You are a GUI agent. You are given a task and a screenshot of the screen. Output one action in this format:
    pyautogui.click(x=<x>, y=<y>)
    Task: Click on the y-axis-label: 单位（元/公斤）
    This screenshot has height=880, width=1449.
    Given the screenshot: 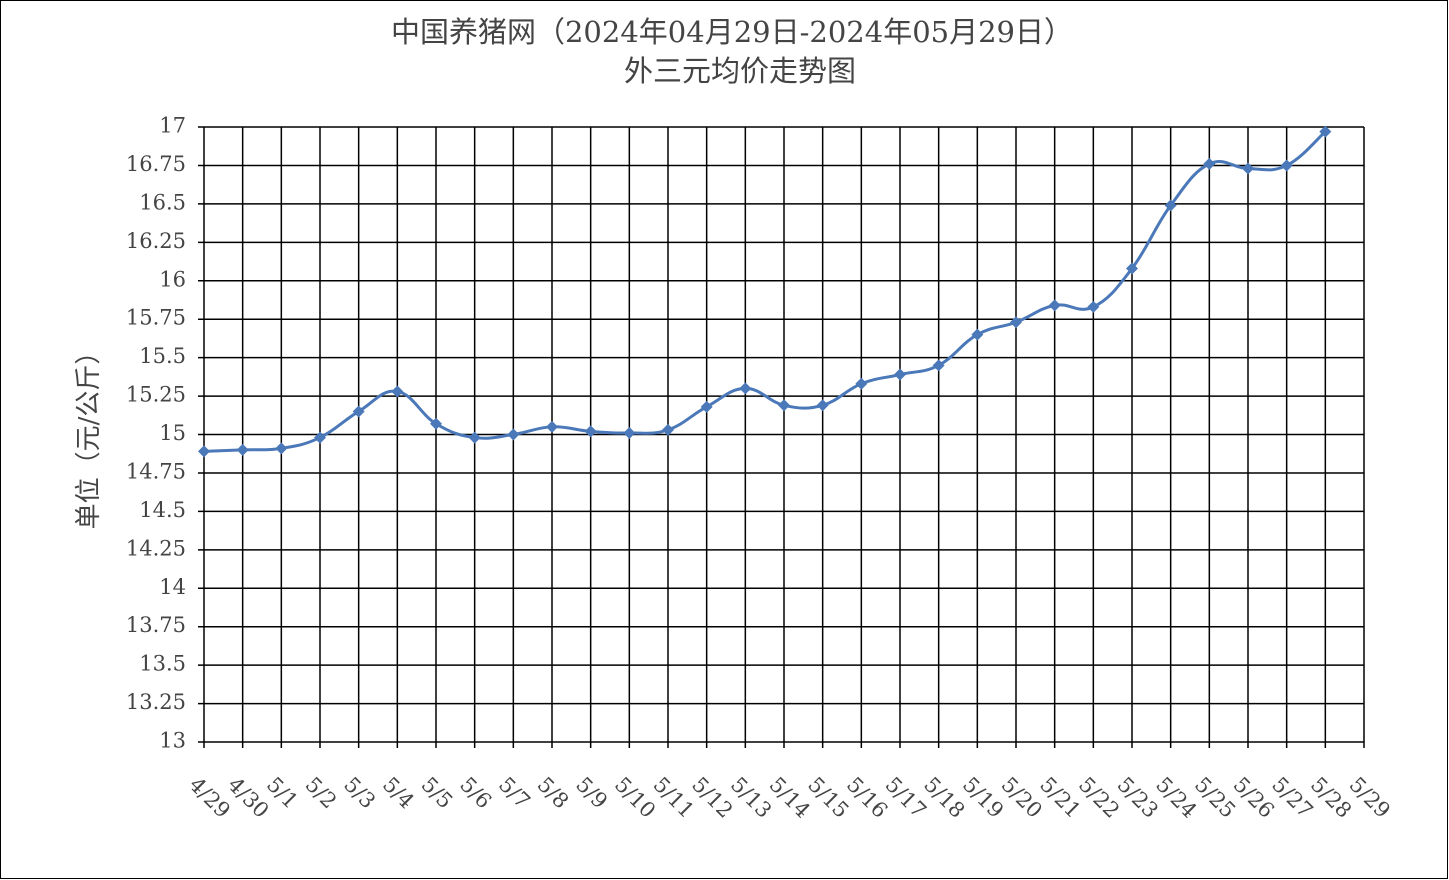 What is the action you would take?
    pyautogui.click(x=89, y=434)
    